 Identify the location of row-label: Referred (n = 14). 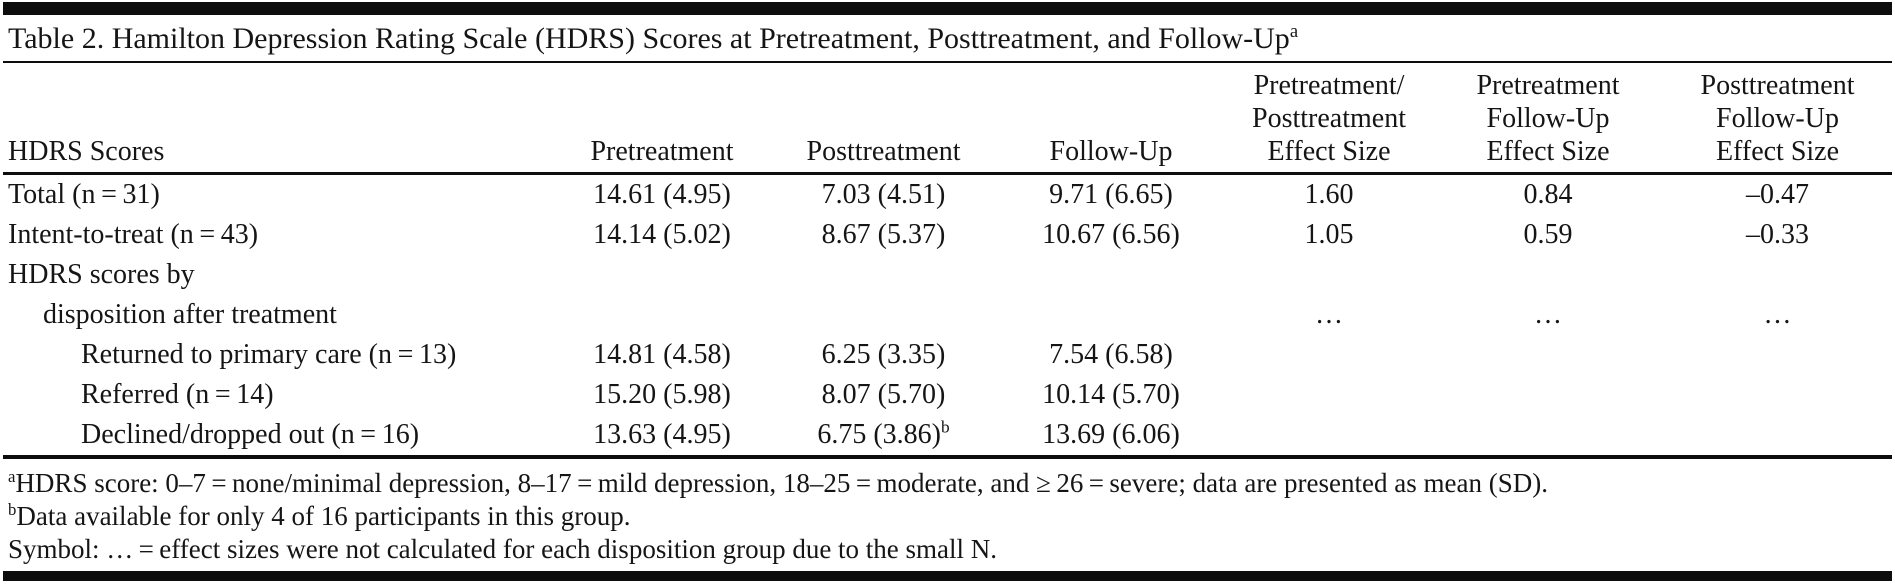
(177, 394).